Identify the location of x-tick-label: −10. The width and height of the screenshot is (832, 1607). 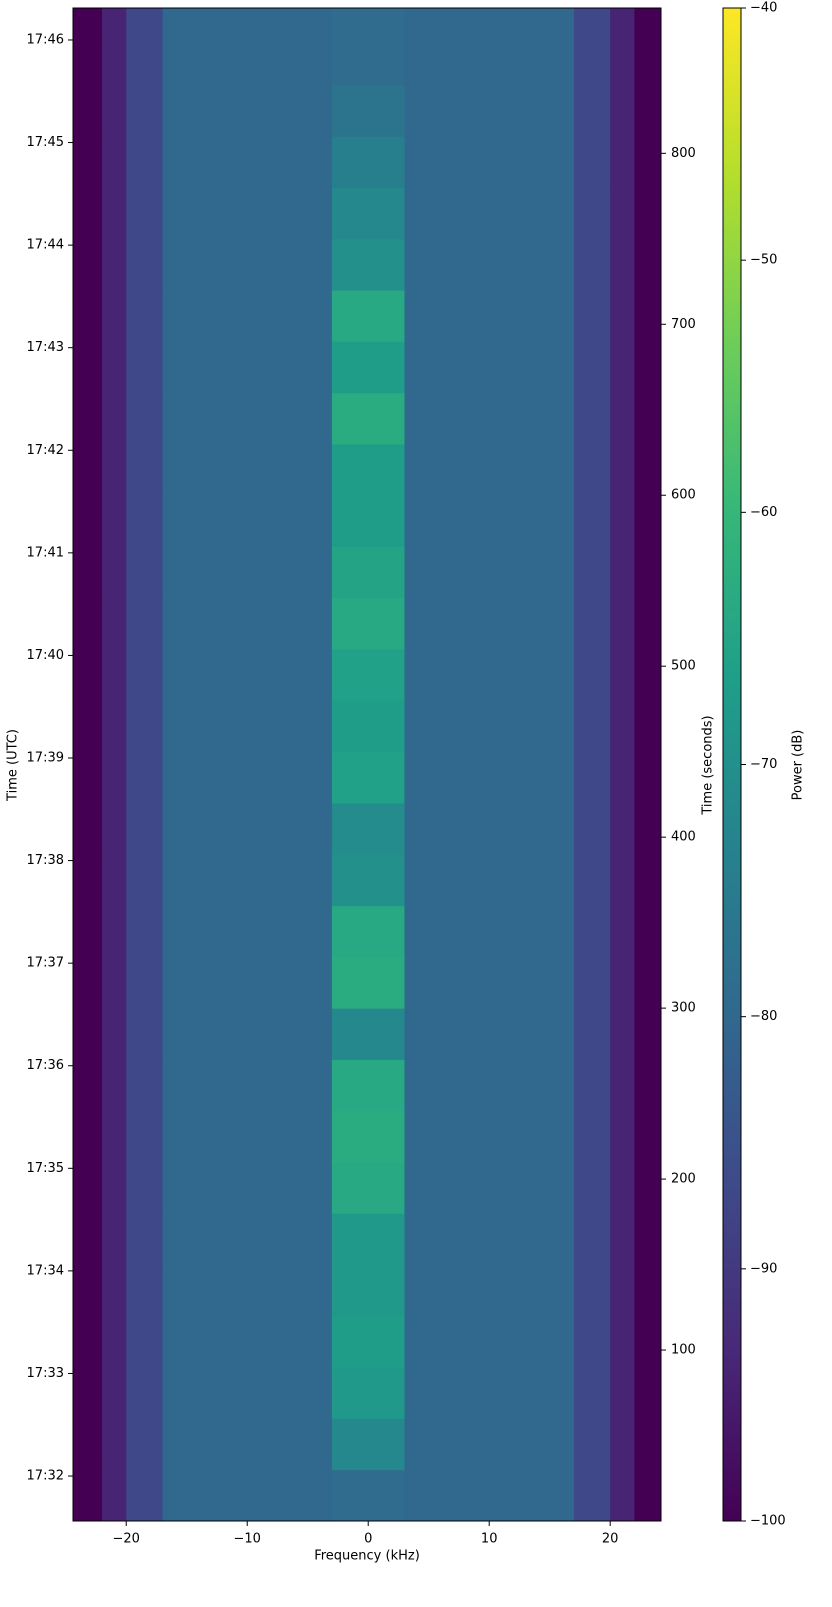
(247, 1539).